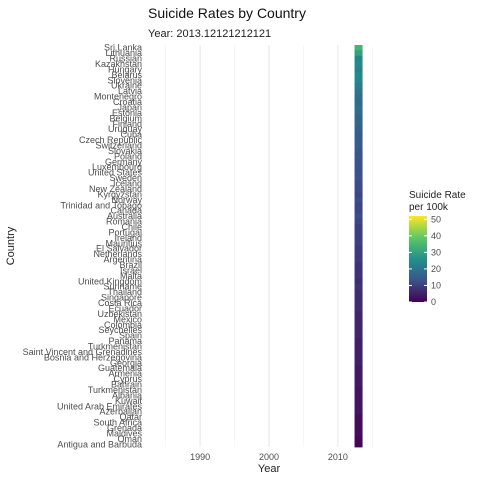  I want to click on legend-tick-label: 20, so click(436, 269).